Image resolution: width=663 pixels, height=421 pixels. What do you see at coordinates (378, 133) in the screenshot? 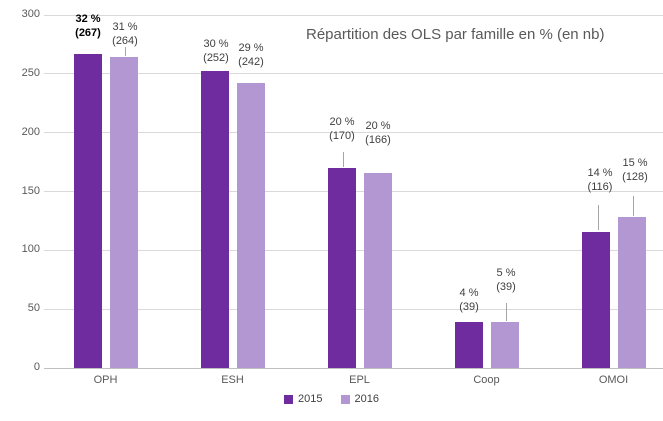
I see `data-label-2016-EPL: 20 % (166)` at bounding box center [378, 133].